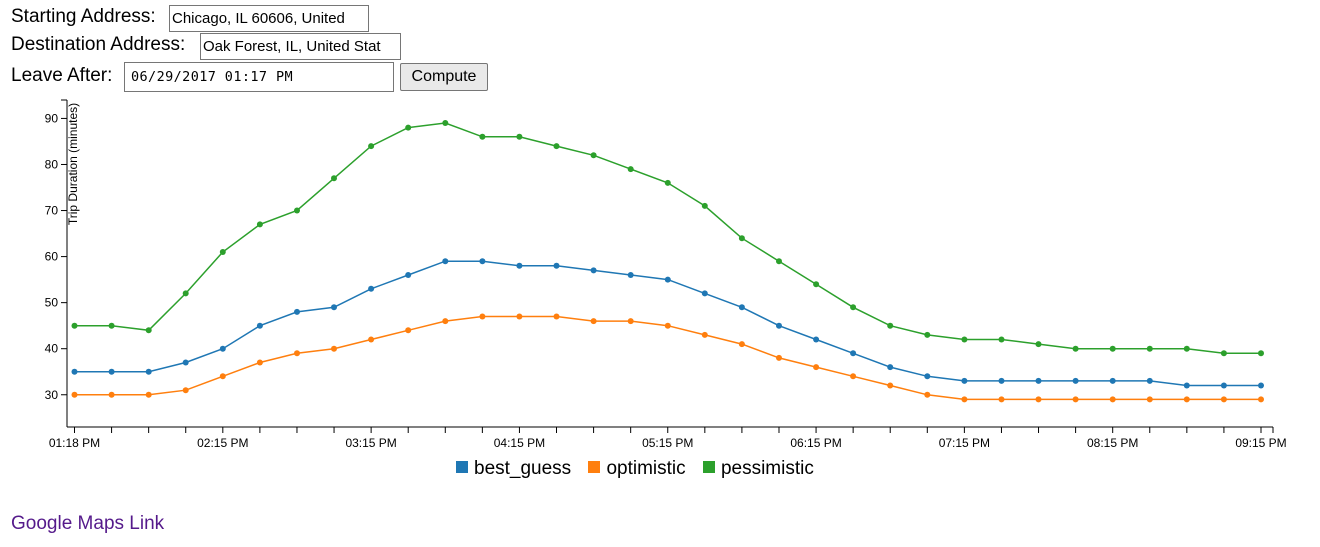  Describe the element at coordinates (52, 211) in the screenshot. I see `y-tick-label-70: 70` at that location.